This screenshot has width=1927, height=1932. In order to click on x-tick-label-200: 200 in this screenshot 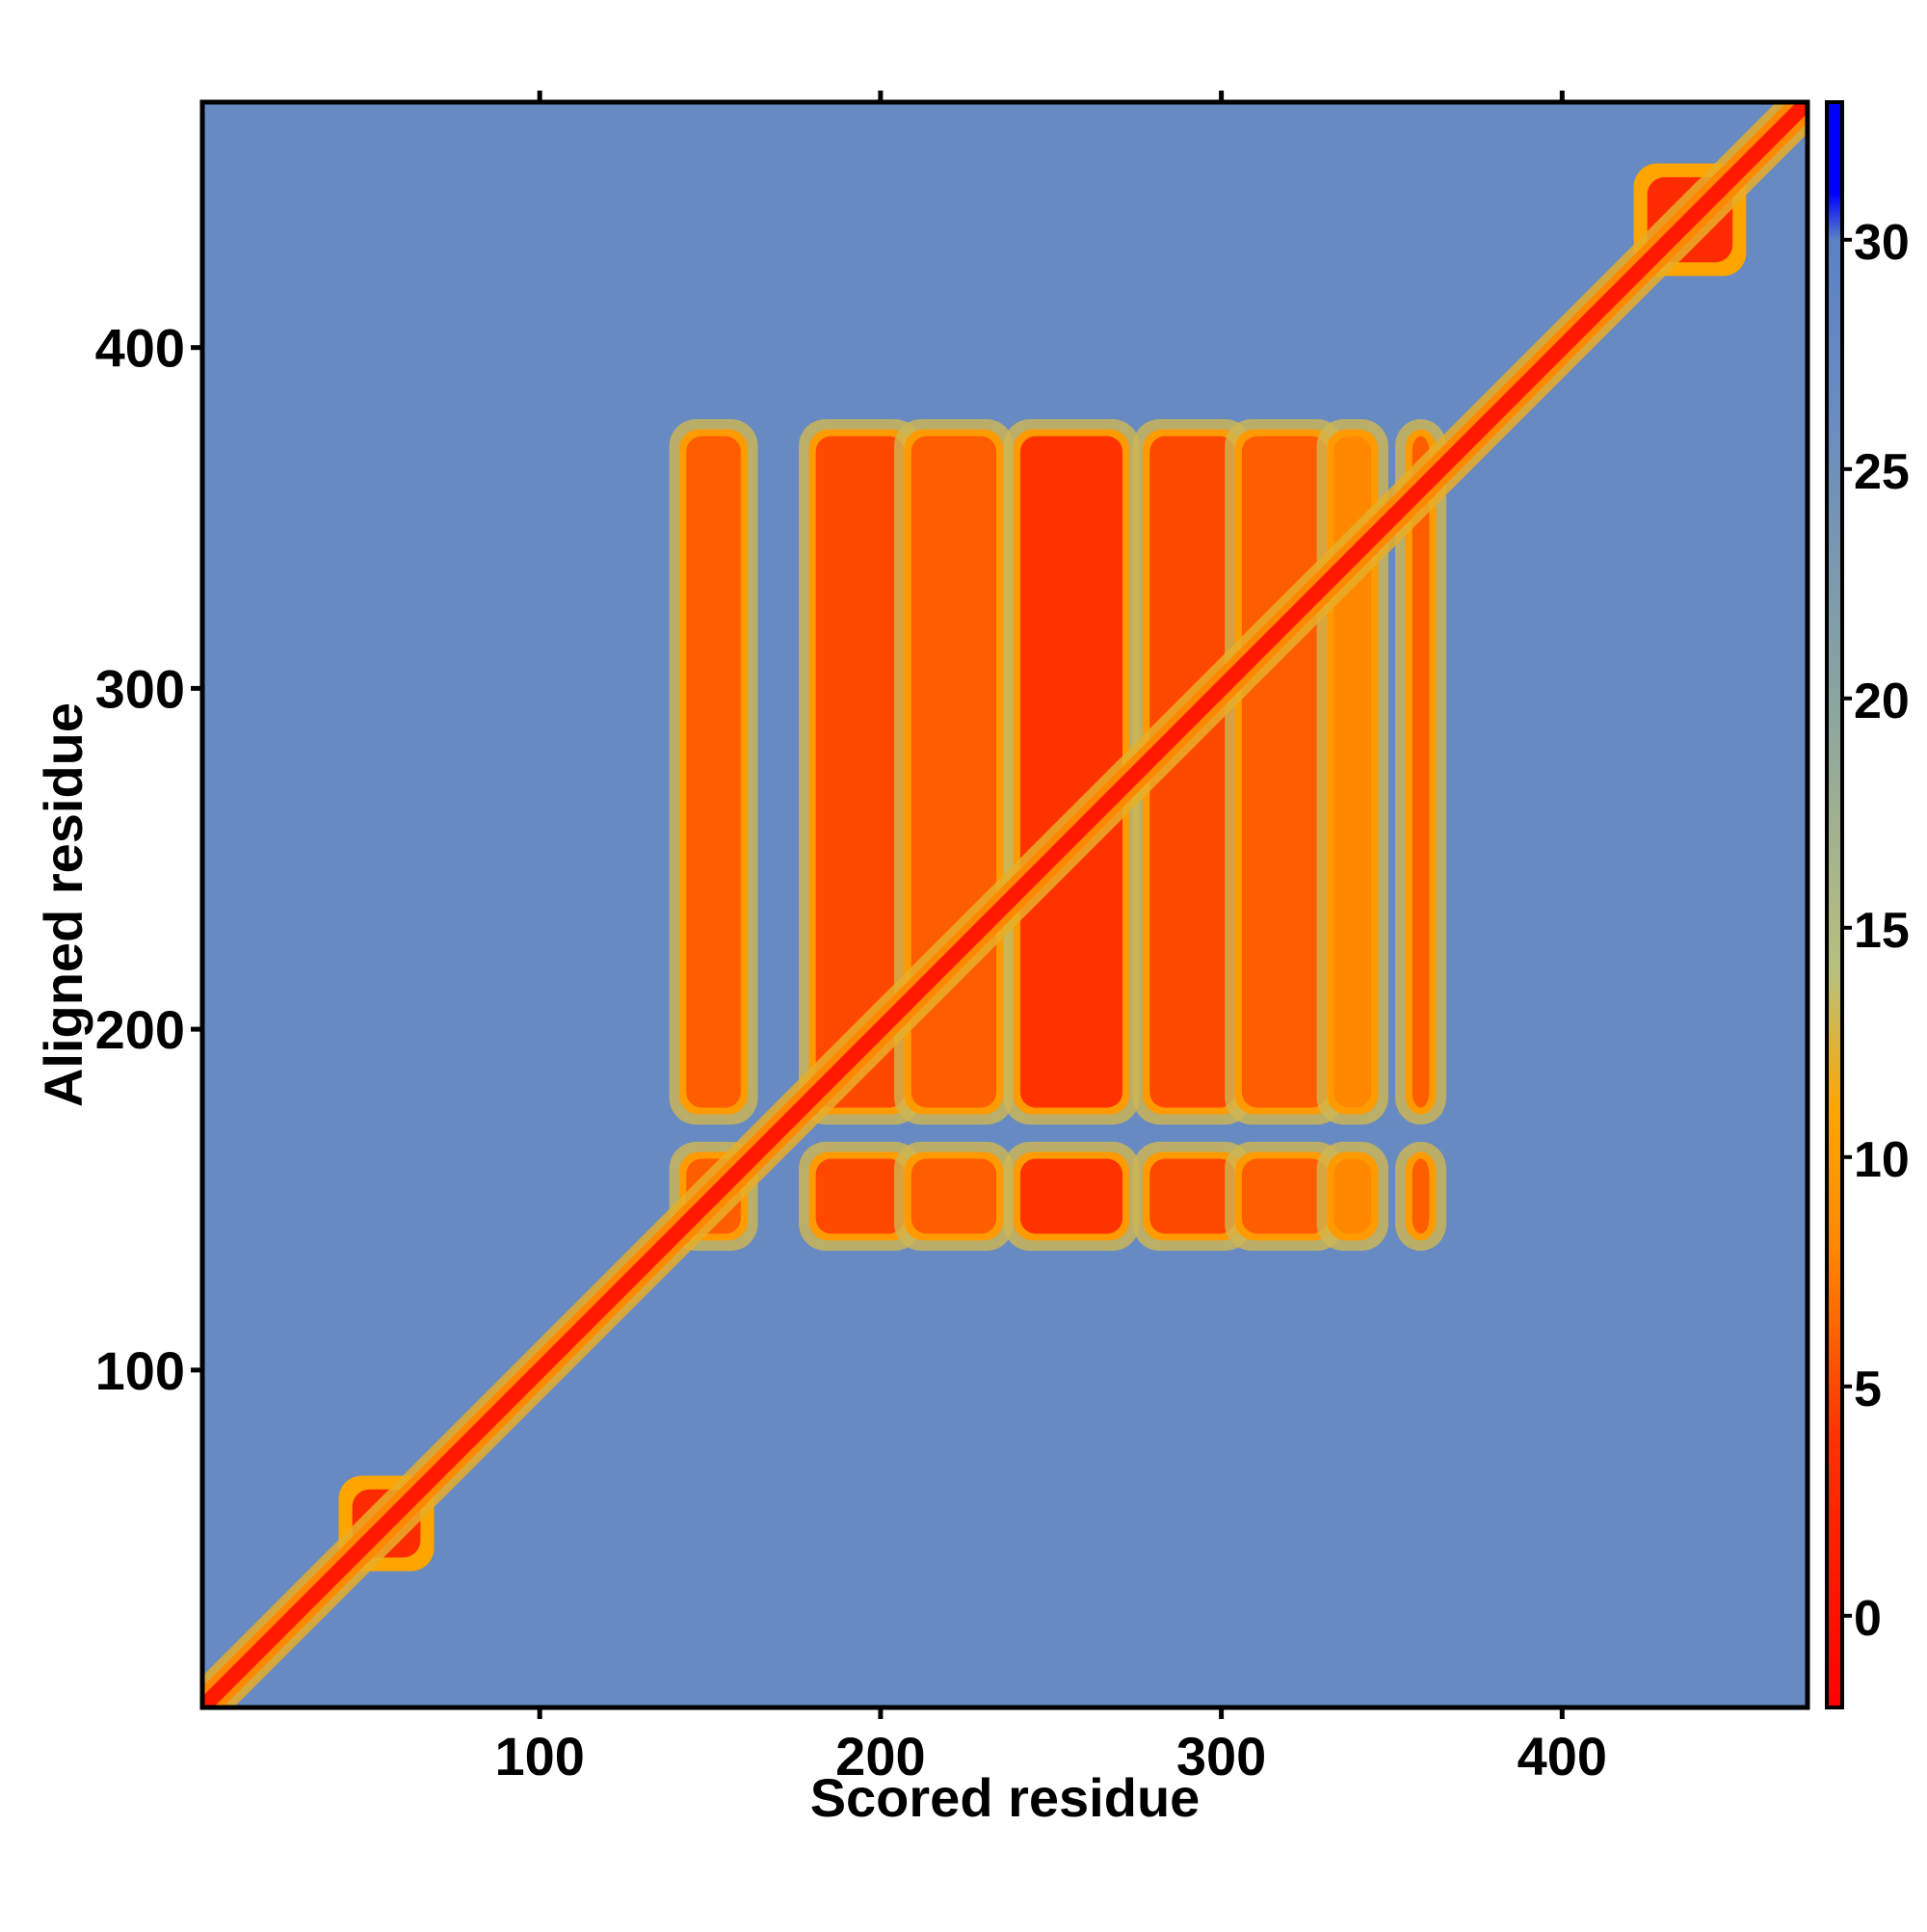, I will do `click(880, 1756)`.